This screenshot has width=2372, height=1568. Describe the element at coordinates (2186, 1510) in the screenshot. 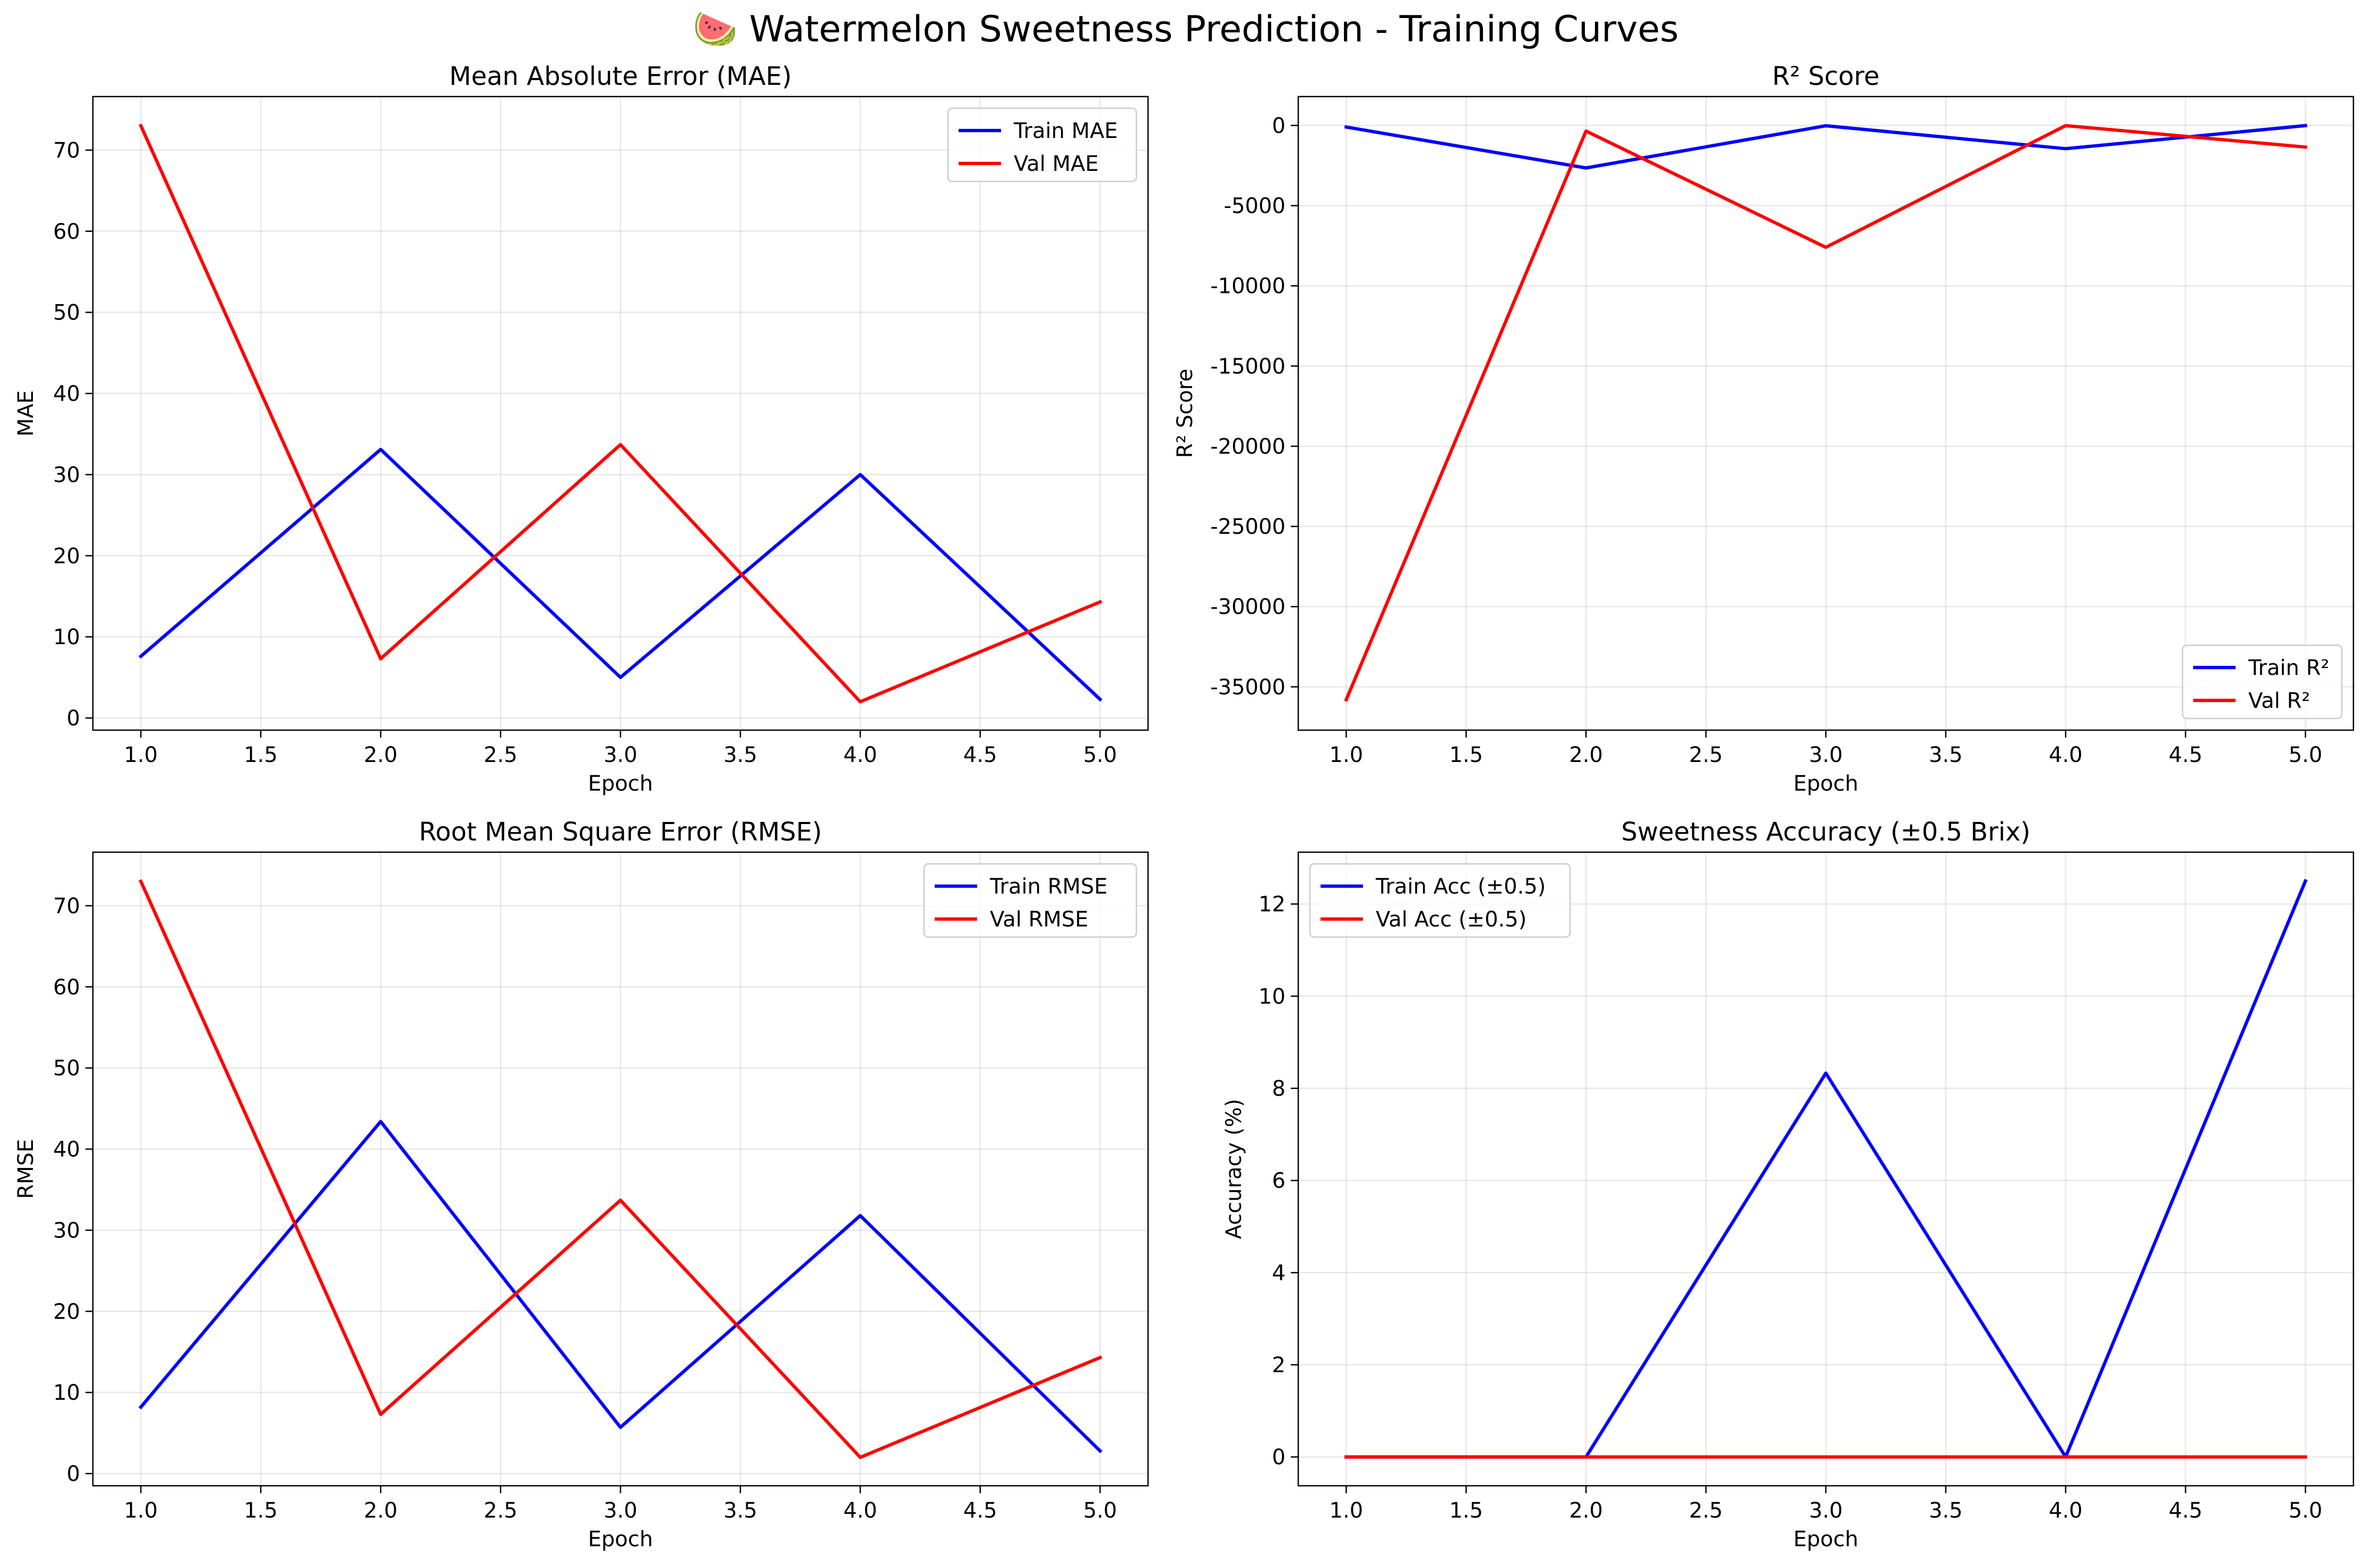

I see `accuracy-x-tick-label-7: 4.5` at that location.